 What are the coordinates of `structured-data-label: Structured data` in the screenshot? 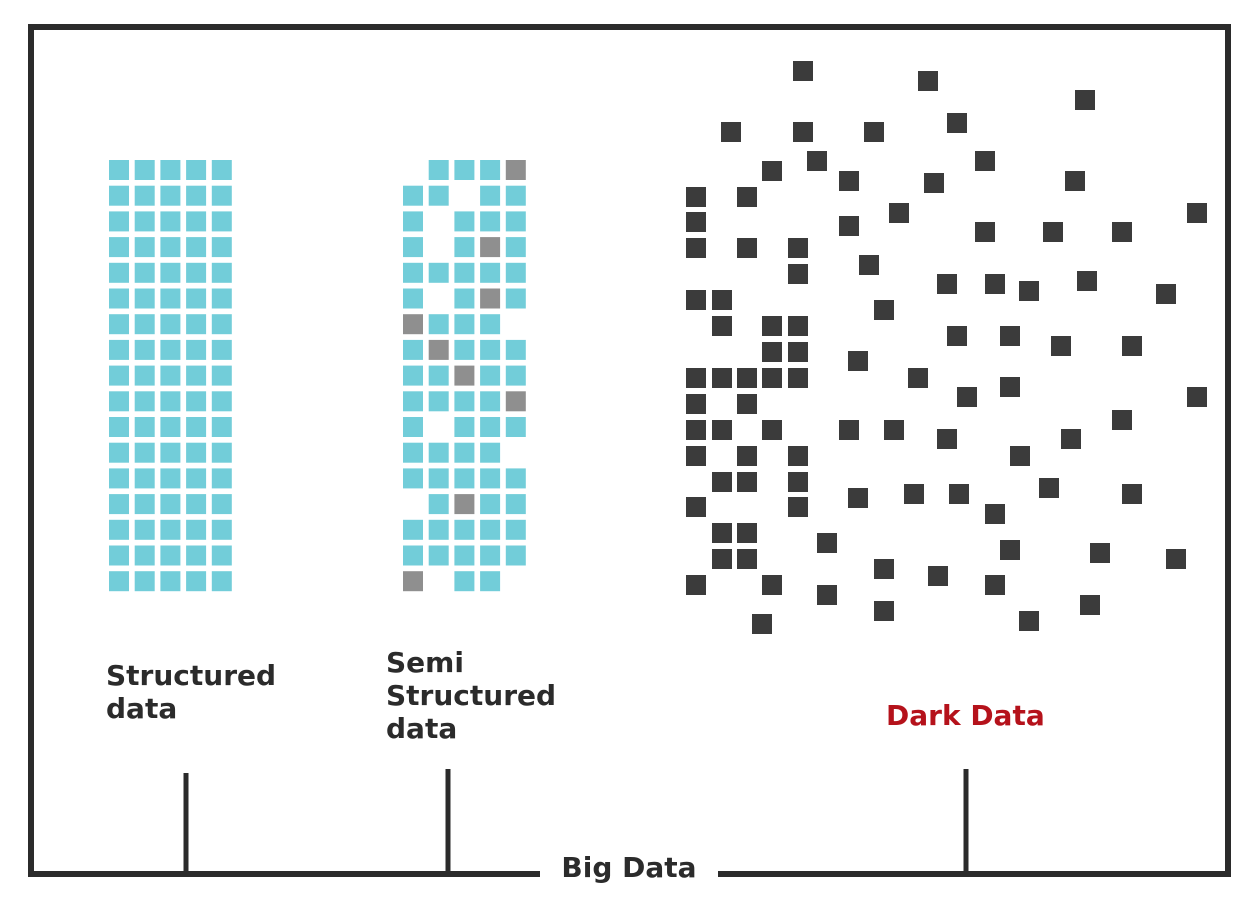 It's located at (191, 692).